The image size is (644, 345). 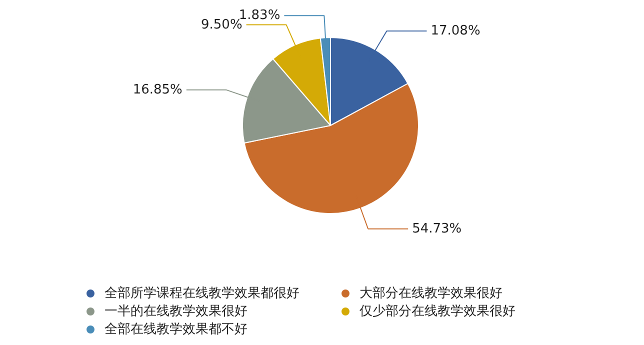 I want to click on legend-label: 全部所学课程在线教学效果都很好, so click(x=202, y=293).